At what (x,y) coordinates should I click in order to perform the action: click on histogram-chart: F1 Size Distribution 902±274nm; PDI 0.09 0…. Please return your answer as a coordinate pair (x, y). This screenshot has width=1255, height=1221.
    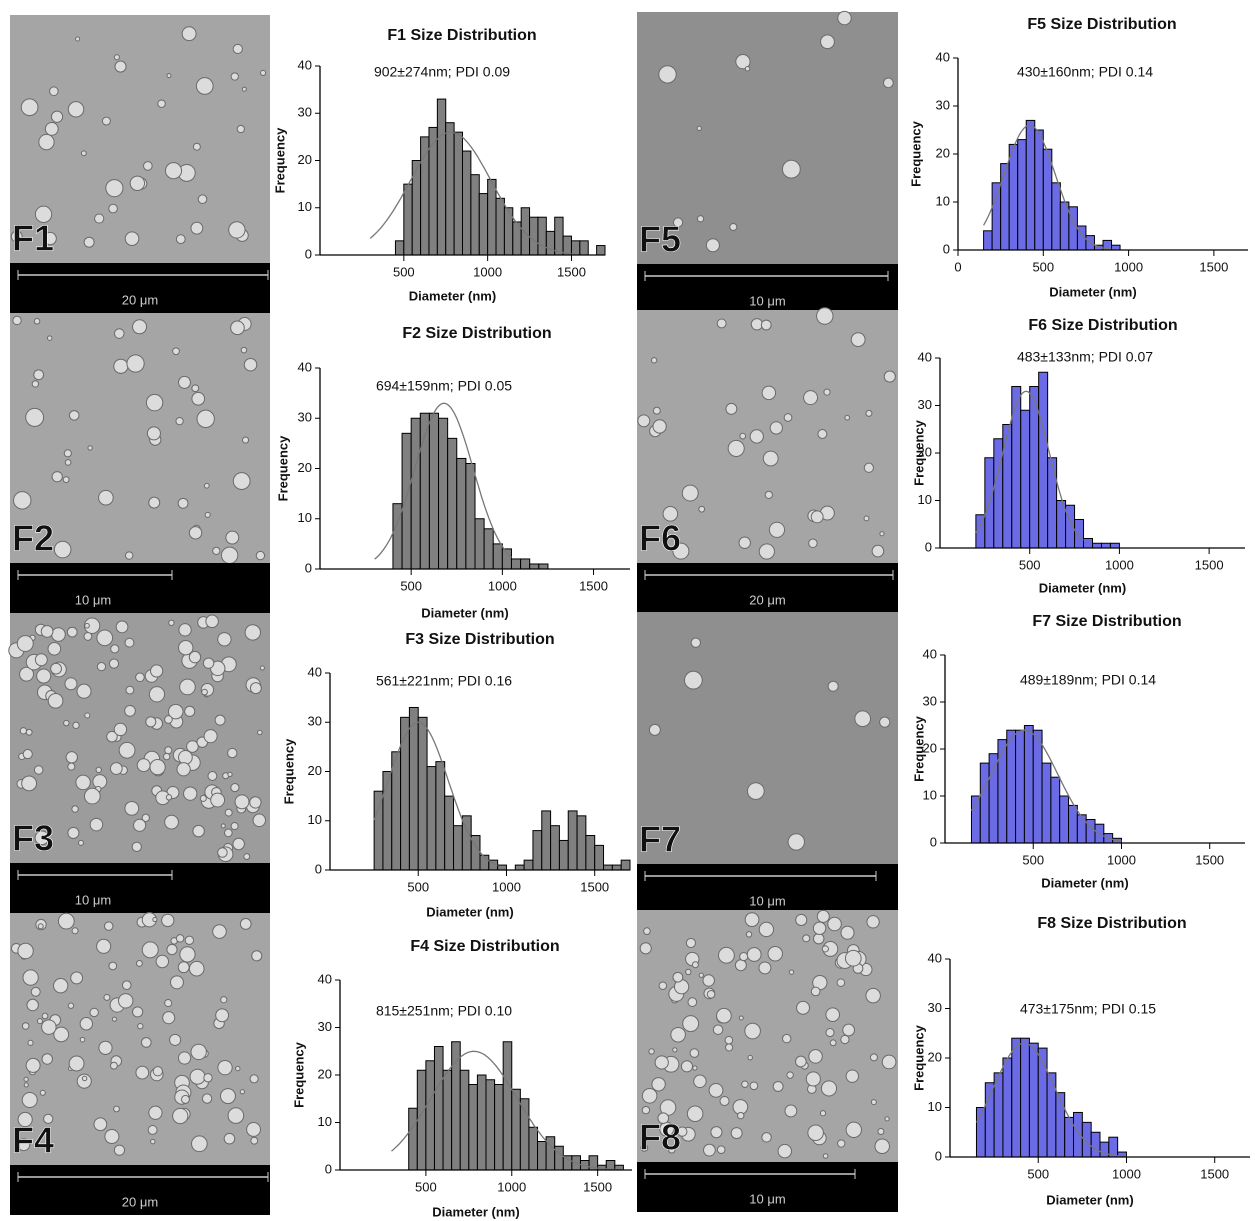
    Looking at the image, I should click on (439, 165).